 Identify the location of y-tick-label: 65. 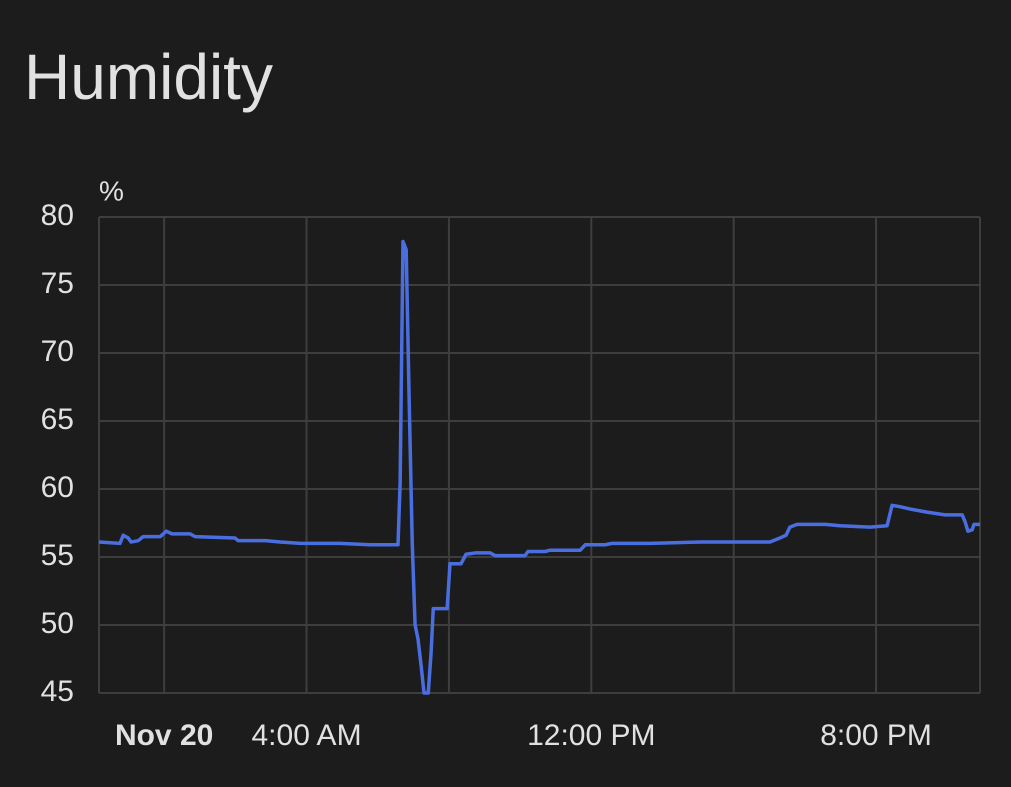
(57, 419).